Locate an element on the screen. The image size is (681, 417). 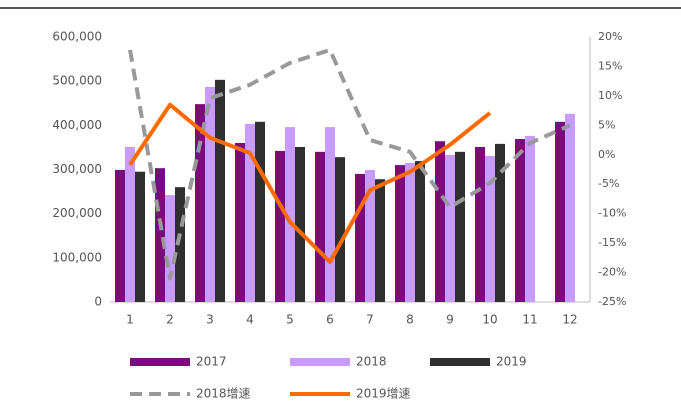
legend-label: 2019 is located at coordinates (511, 362).